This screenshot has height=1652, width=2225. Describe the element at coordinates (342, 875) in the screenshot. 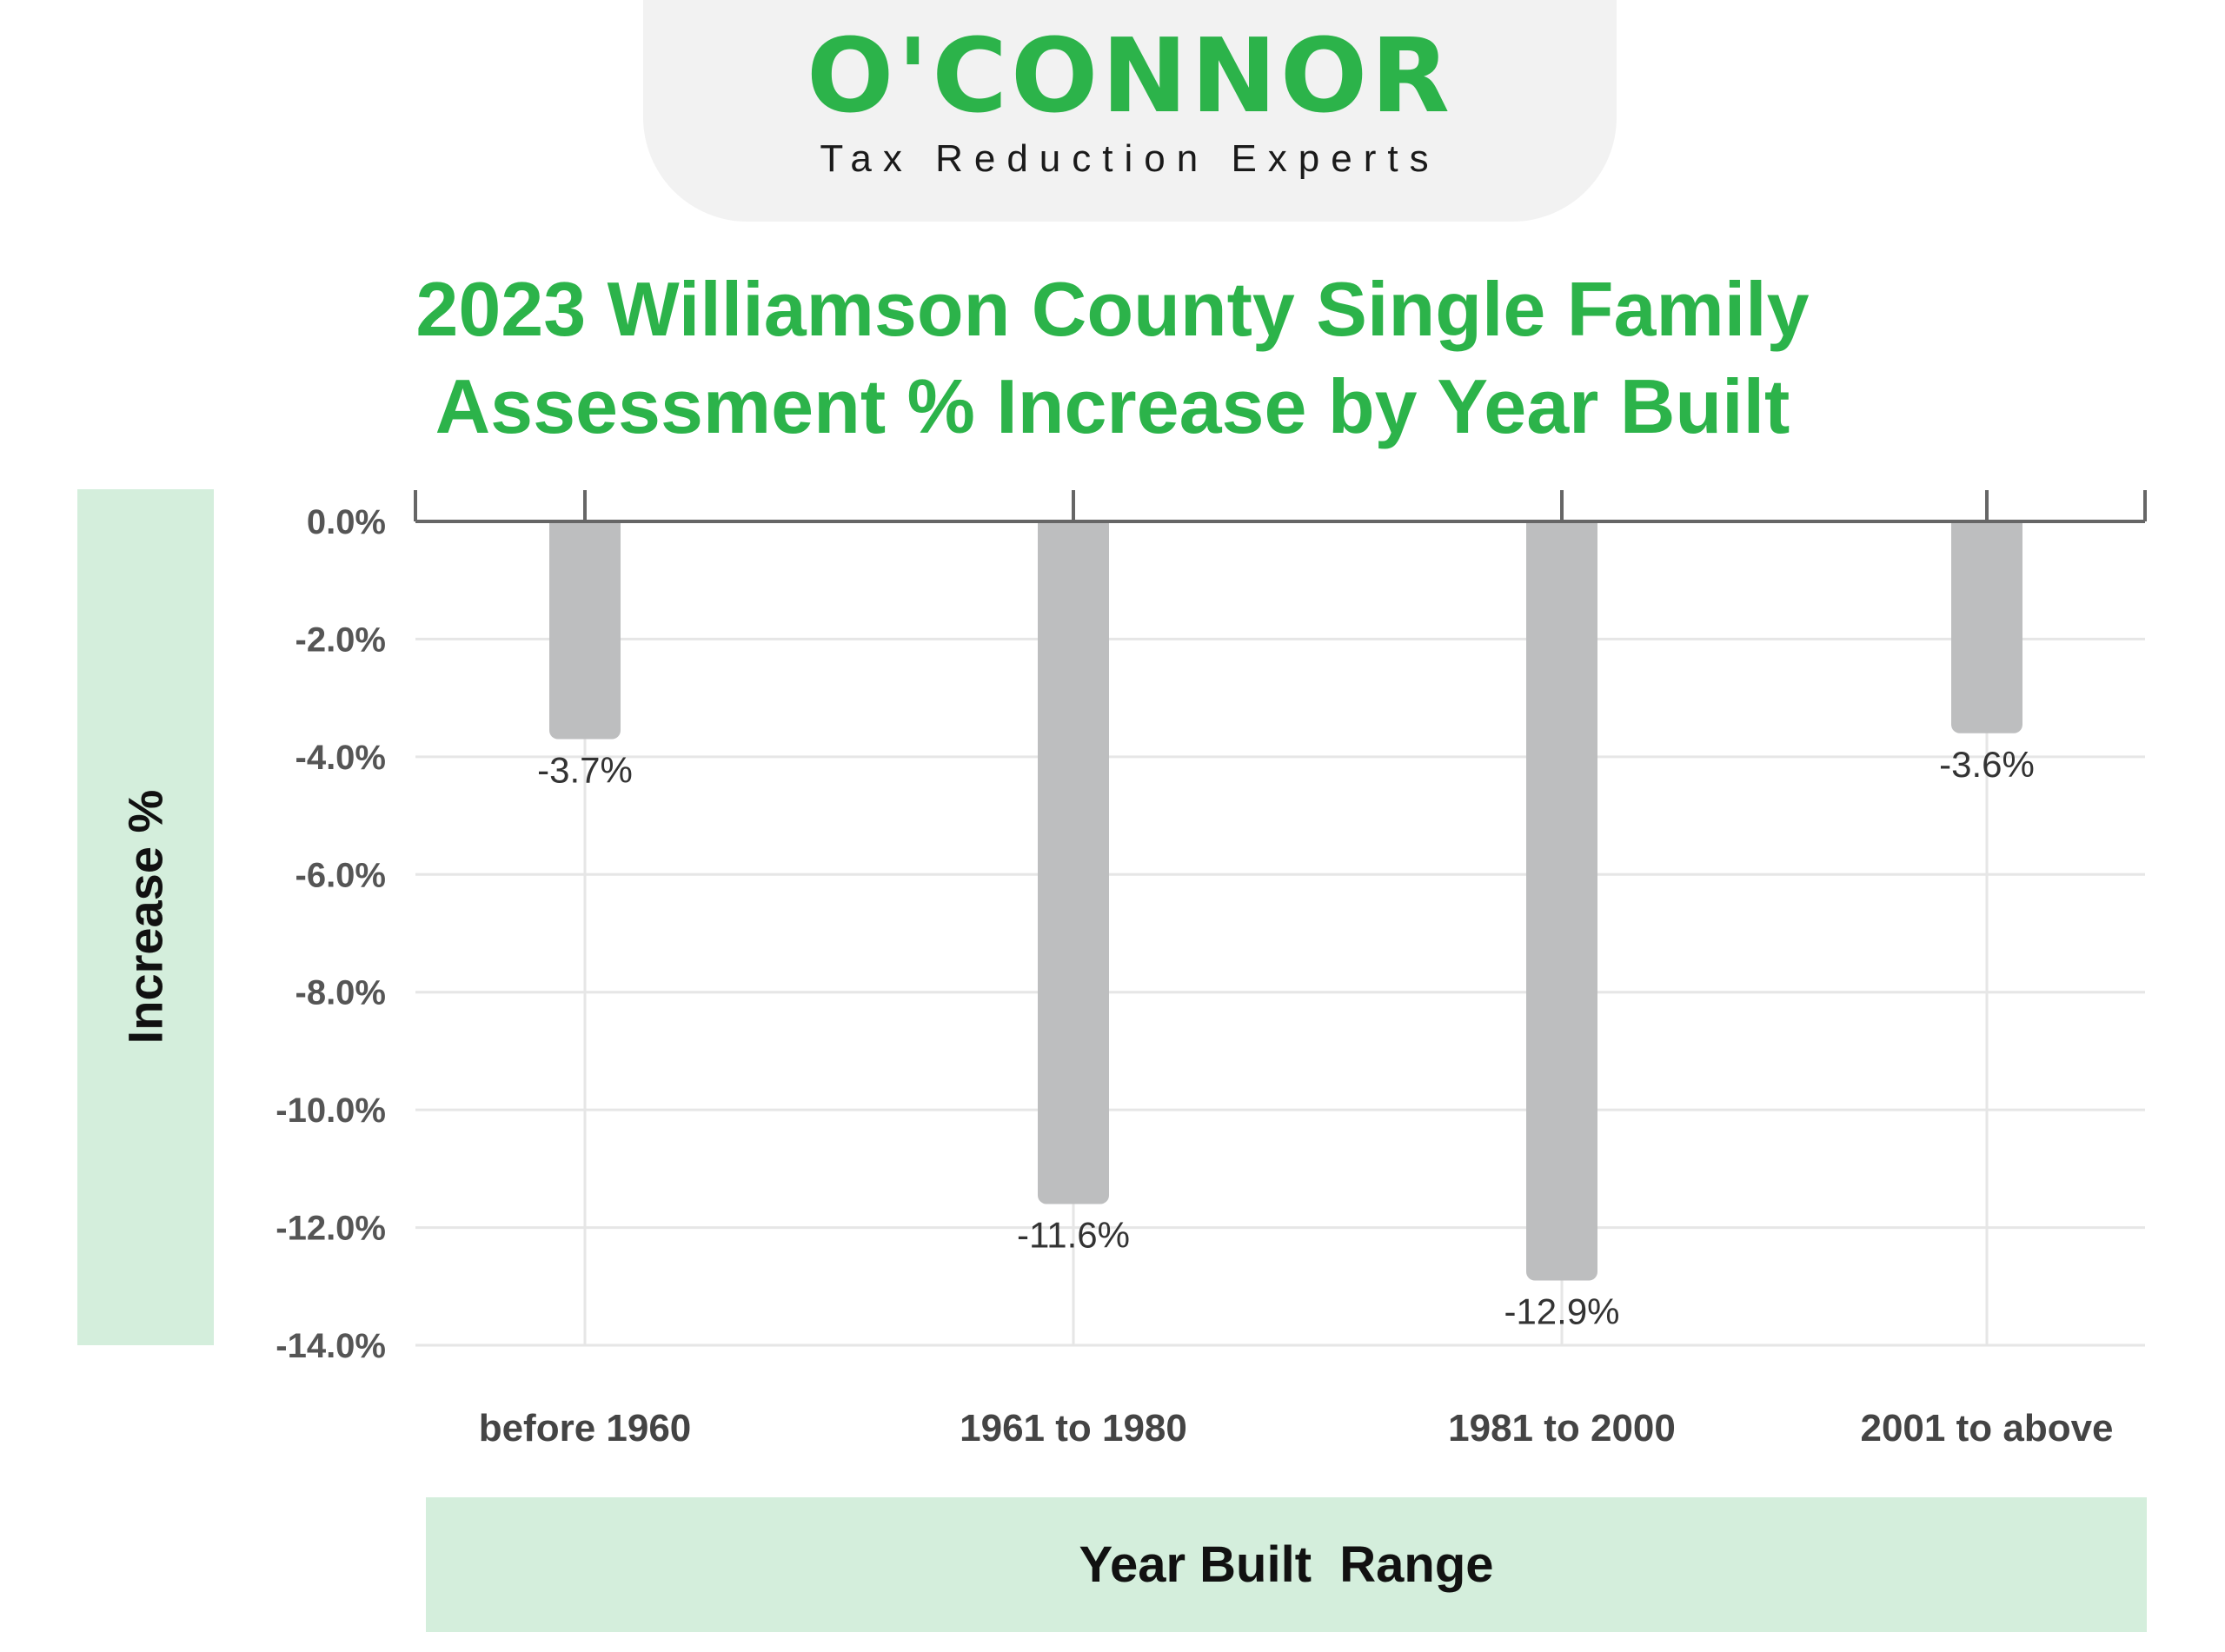

I see `y-tick-label: -6.0%` at that location.